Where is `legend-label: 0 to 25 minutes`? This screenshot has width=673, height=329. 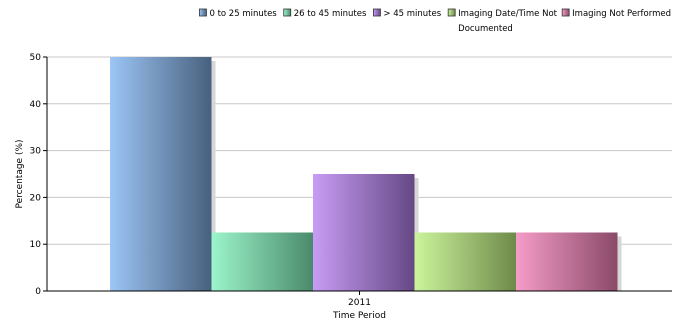 legend-label: 0 to 25 minutes is located at coordinates (243, 14).